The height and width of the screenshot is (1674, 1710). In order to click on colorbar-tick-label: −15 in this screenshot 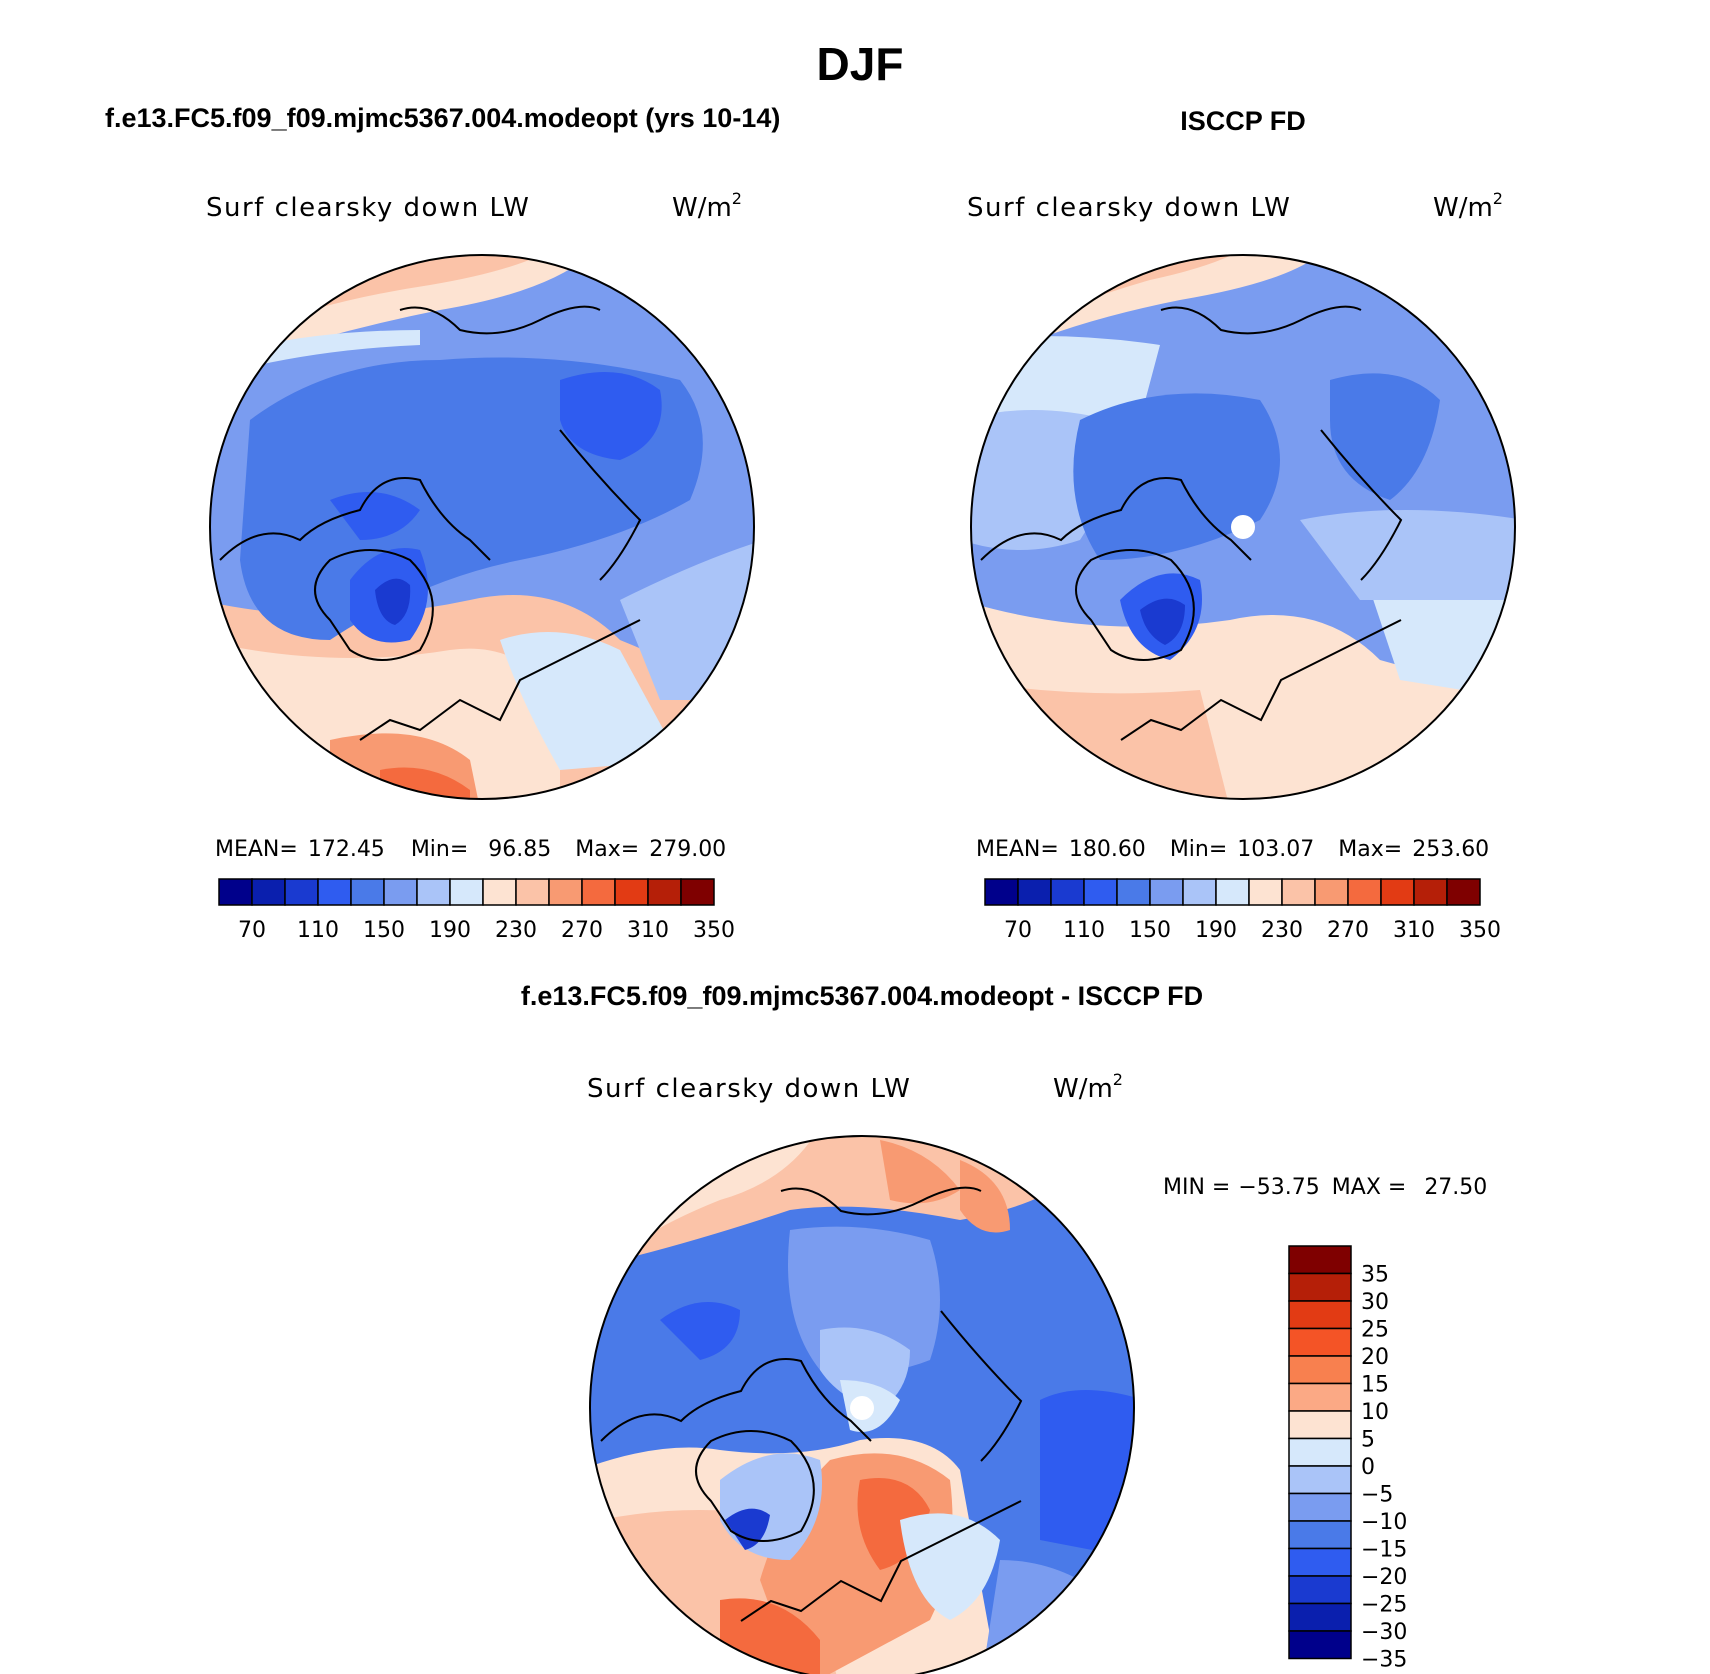, I will do `click(1384, 1550)`.